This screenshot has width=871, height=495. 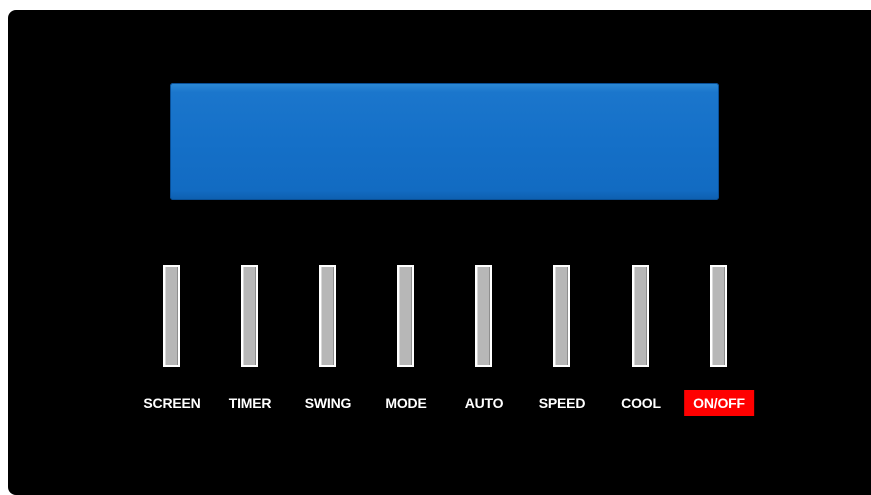 I want to click on auto-button, so click(x=483, y=316).